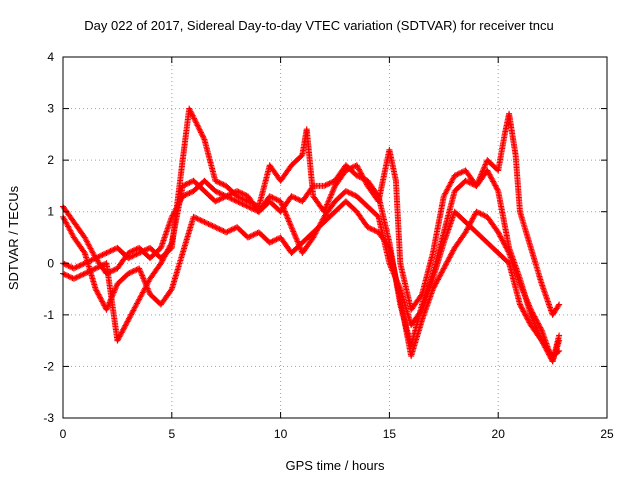 The height and width of the screenshot is (480, 640). I want to click on y-tick-label: -2, so click(48, 366).